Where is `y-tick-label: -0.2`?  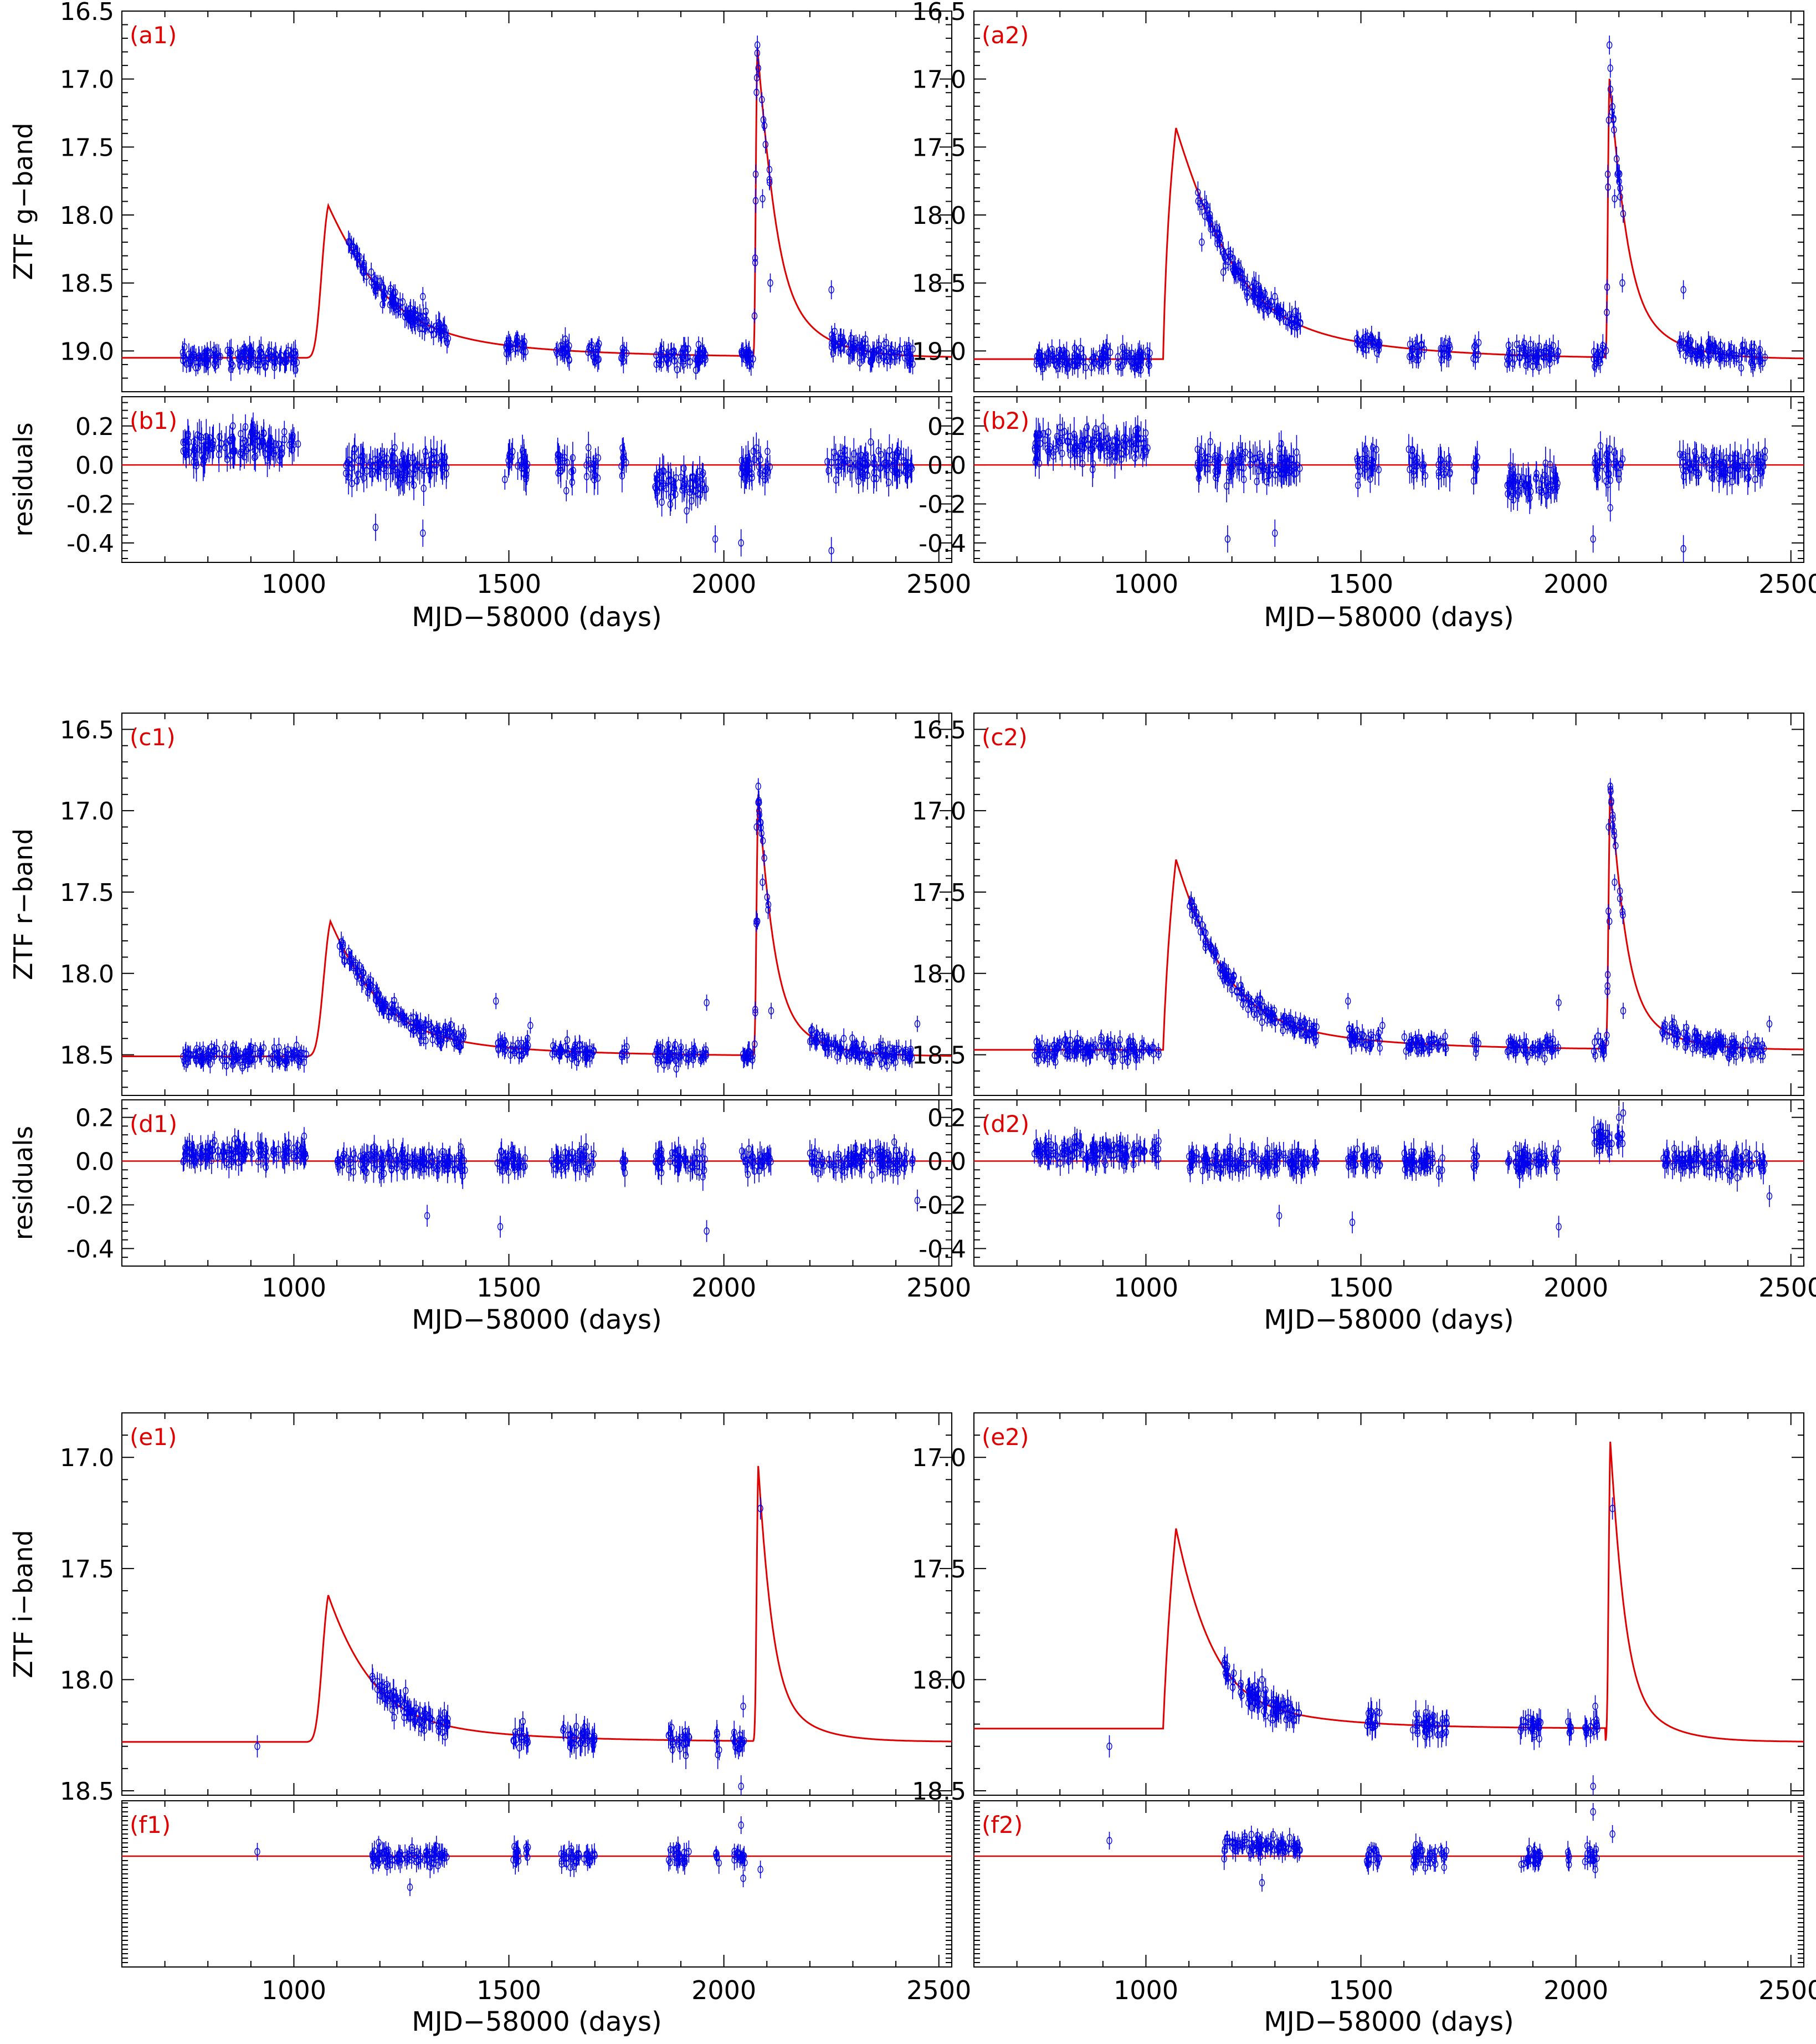 y-tick-label: -0.2 is located at coordinates (90, 504).